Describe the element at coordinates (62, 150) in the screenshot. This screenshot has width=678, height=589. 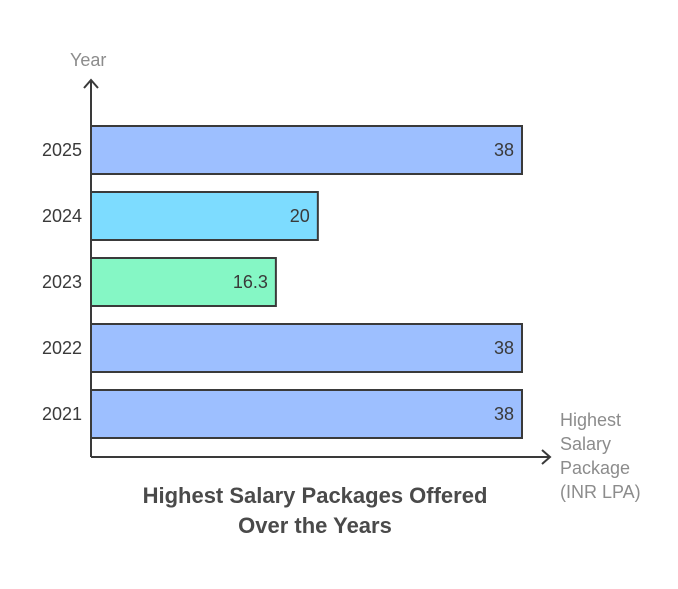
I see `y-tick-label: 2025` at that location.